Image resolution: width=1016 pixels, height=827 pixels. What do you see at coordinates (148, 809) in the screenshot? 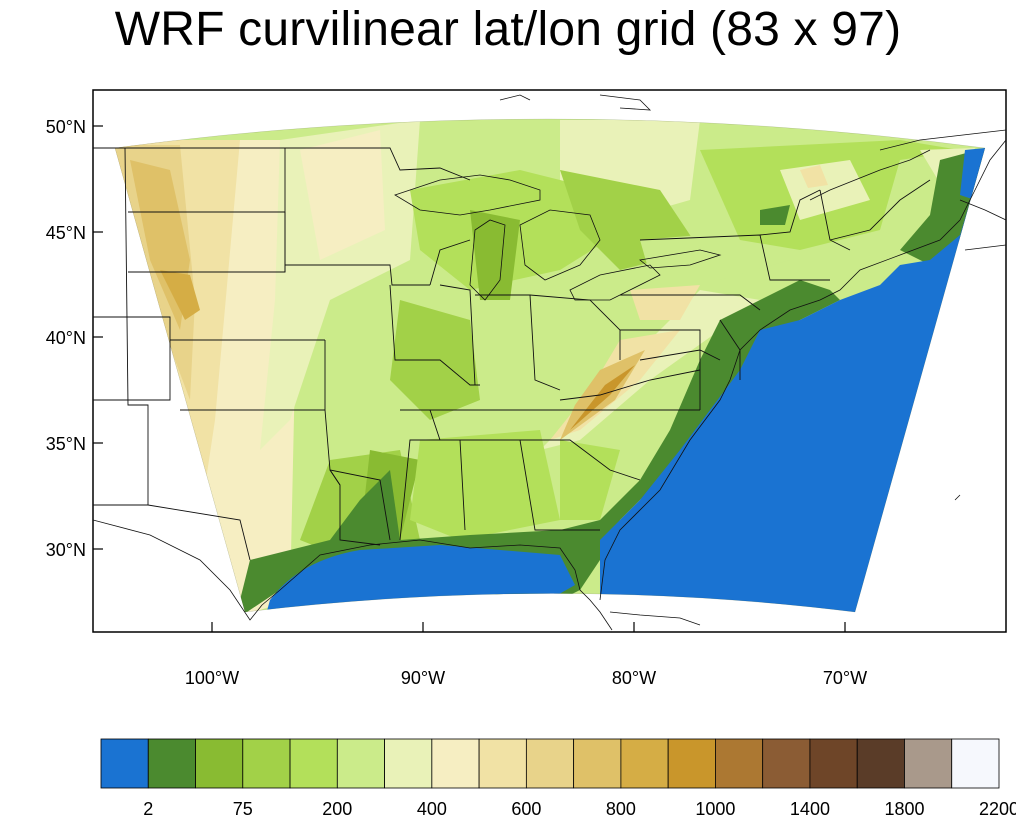
I see `colorbar-label: 2` at bounding box center [148, 809].